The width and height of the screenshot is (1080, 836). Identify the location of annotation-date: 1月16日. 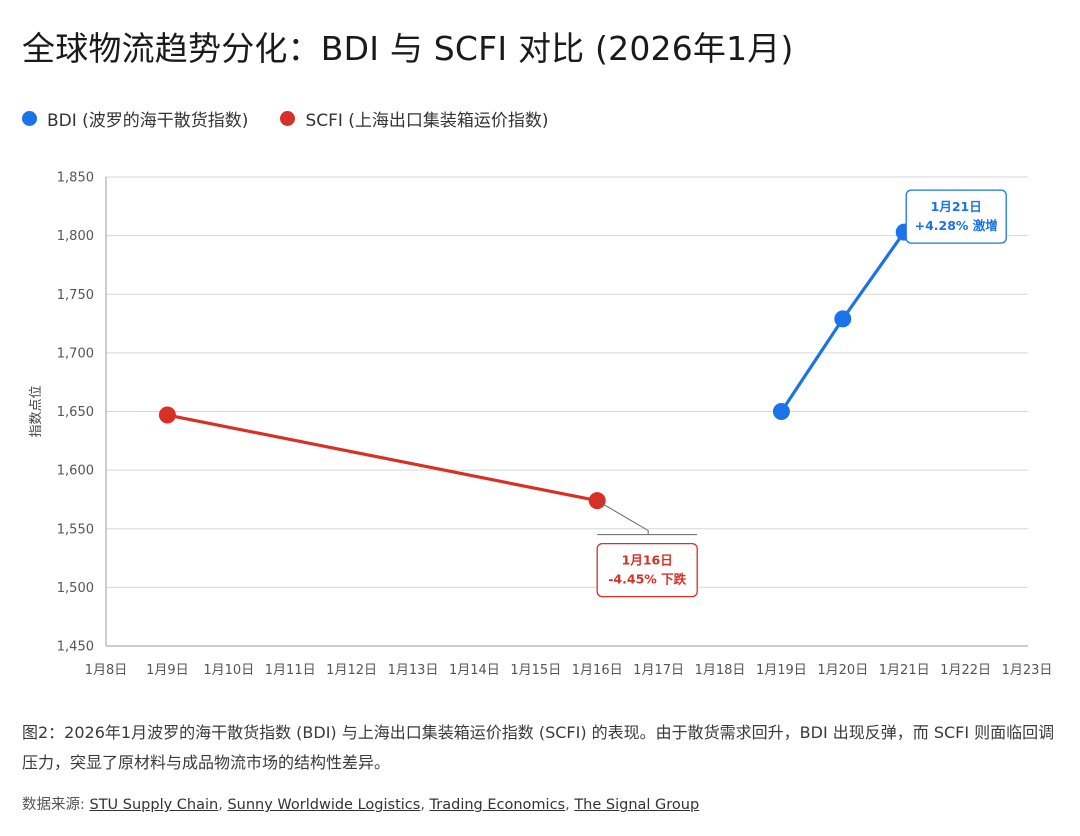
(647, 560).